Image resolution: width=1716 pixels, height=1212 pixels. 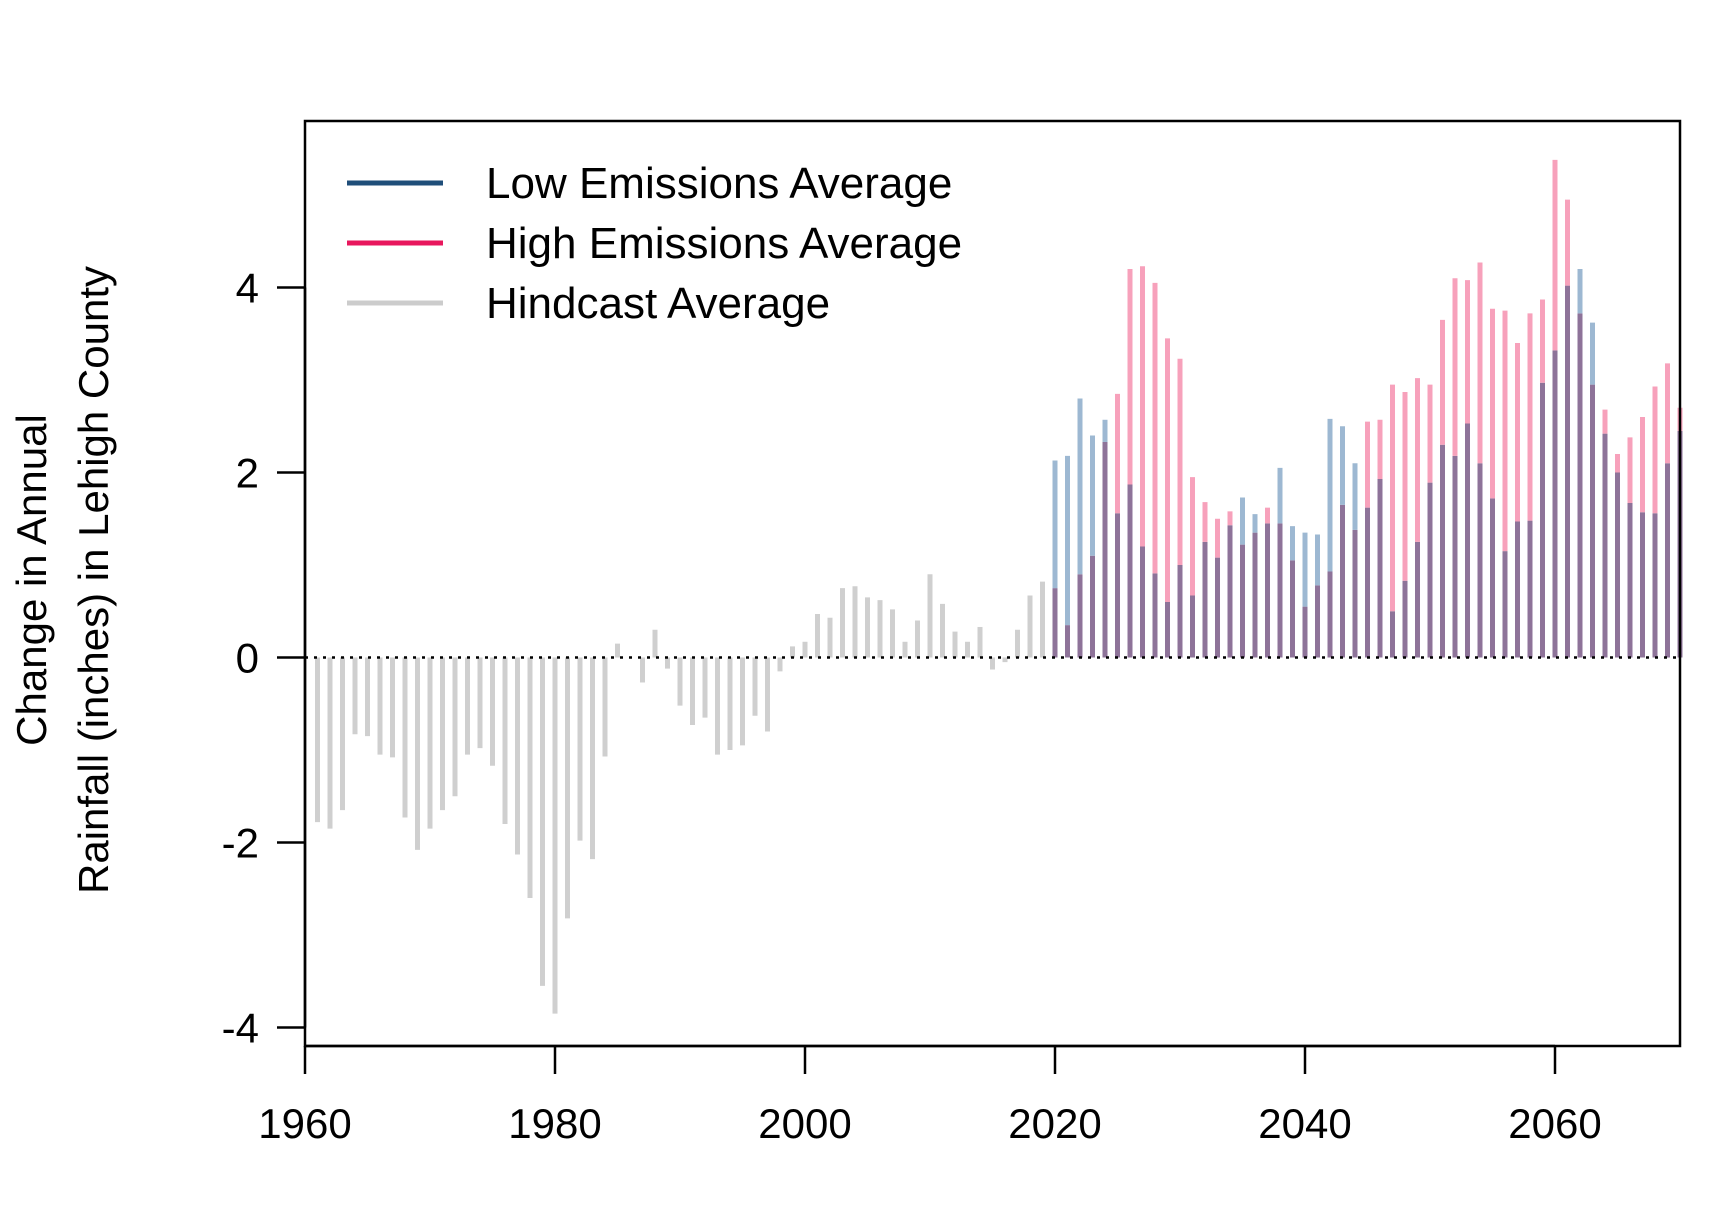 I want to click on y-axis-title-line-2: Rainfall (inches) in Lehigh County, so click(x=93, y=580).